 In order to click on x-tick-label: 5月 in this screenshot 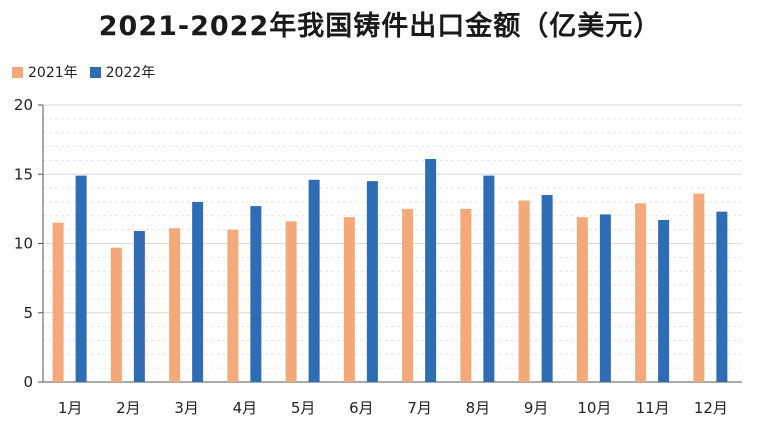, I will do `click(303, 408)`.